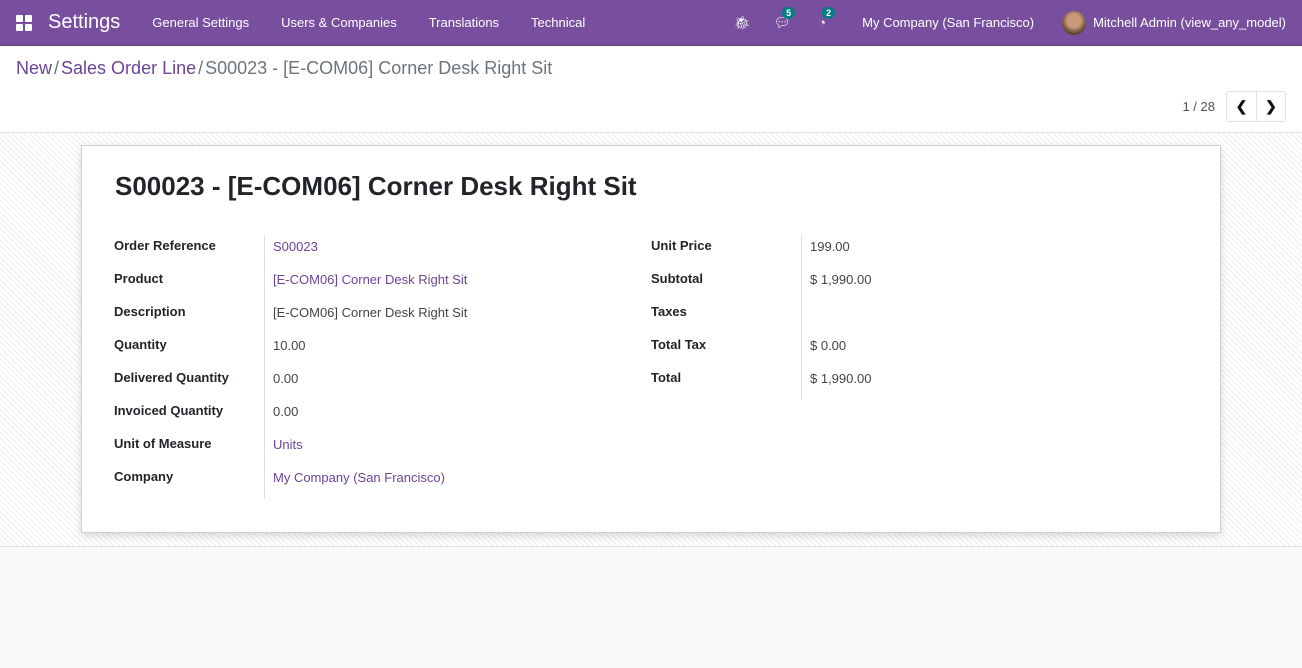  I want to click on taxes-value, so click(951, 317).